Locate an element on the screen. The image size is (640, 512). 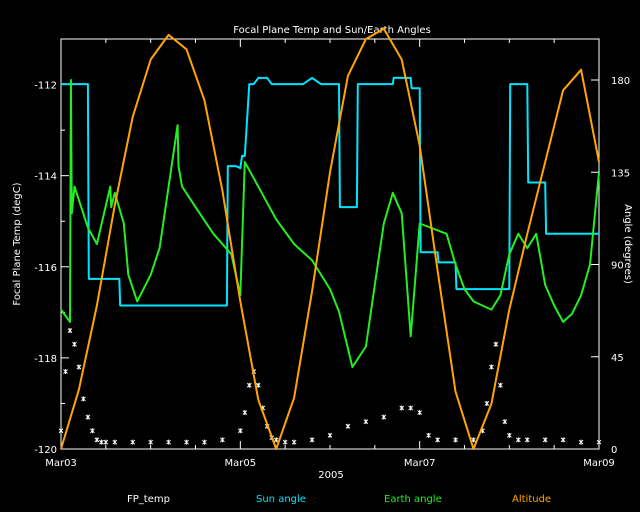
chart-title: Focal Plane Temp and Sun/Earth Angles is located at coordinates (332, 30).